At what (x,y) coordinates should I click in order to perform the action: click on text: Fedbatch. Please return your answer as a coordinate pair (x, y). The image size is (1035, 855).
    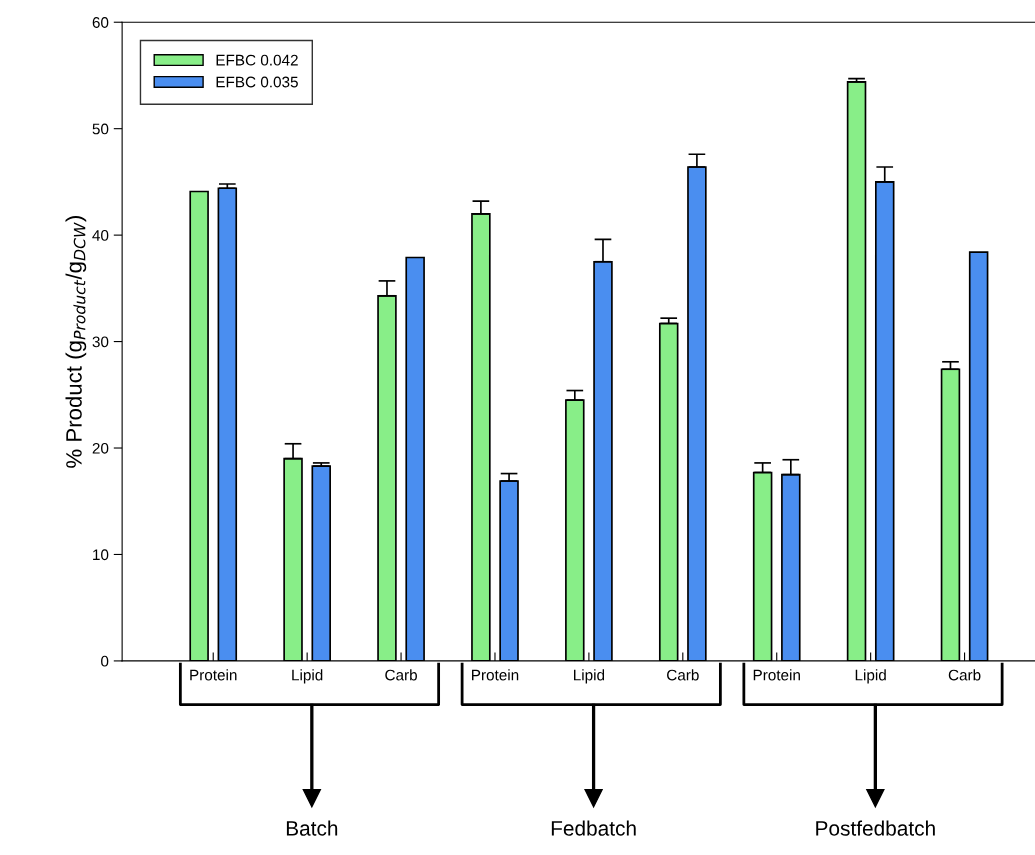
    Looking at the image, I should click on (593, 828).